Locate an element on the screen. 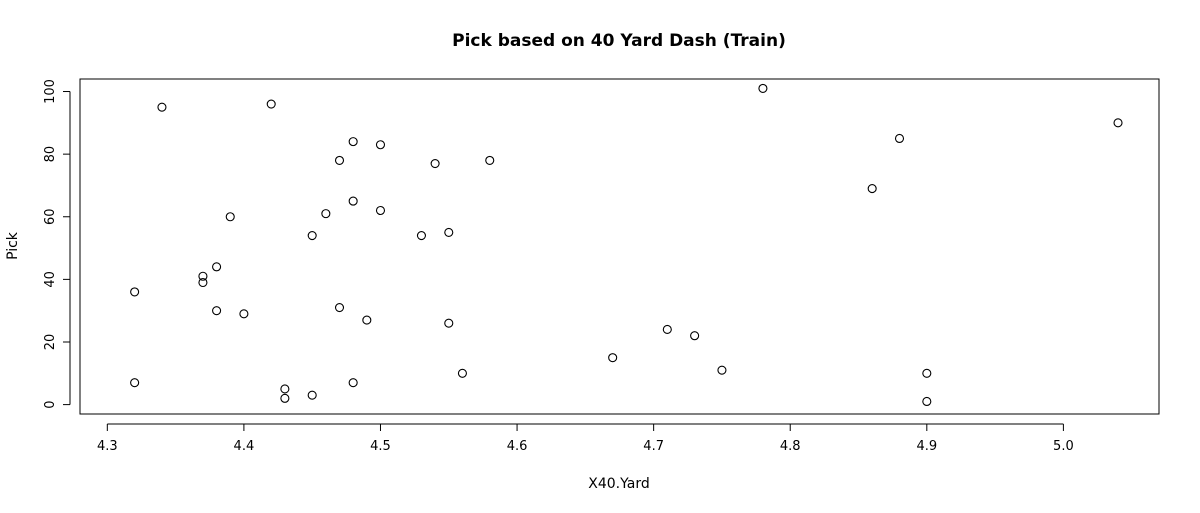 Image resolution: width=1200 pixels, height=513 pixels. y-tick-label: 80 is located at coordinates (50, 154).